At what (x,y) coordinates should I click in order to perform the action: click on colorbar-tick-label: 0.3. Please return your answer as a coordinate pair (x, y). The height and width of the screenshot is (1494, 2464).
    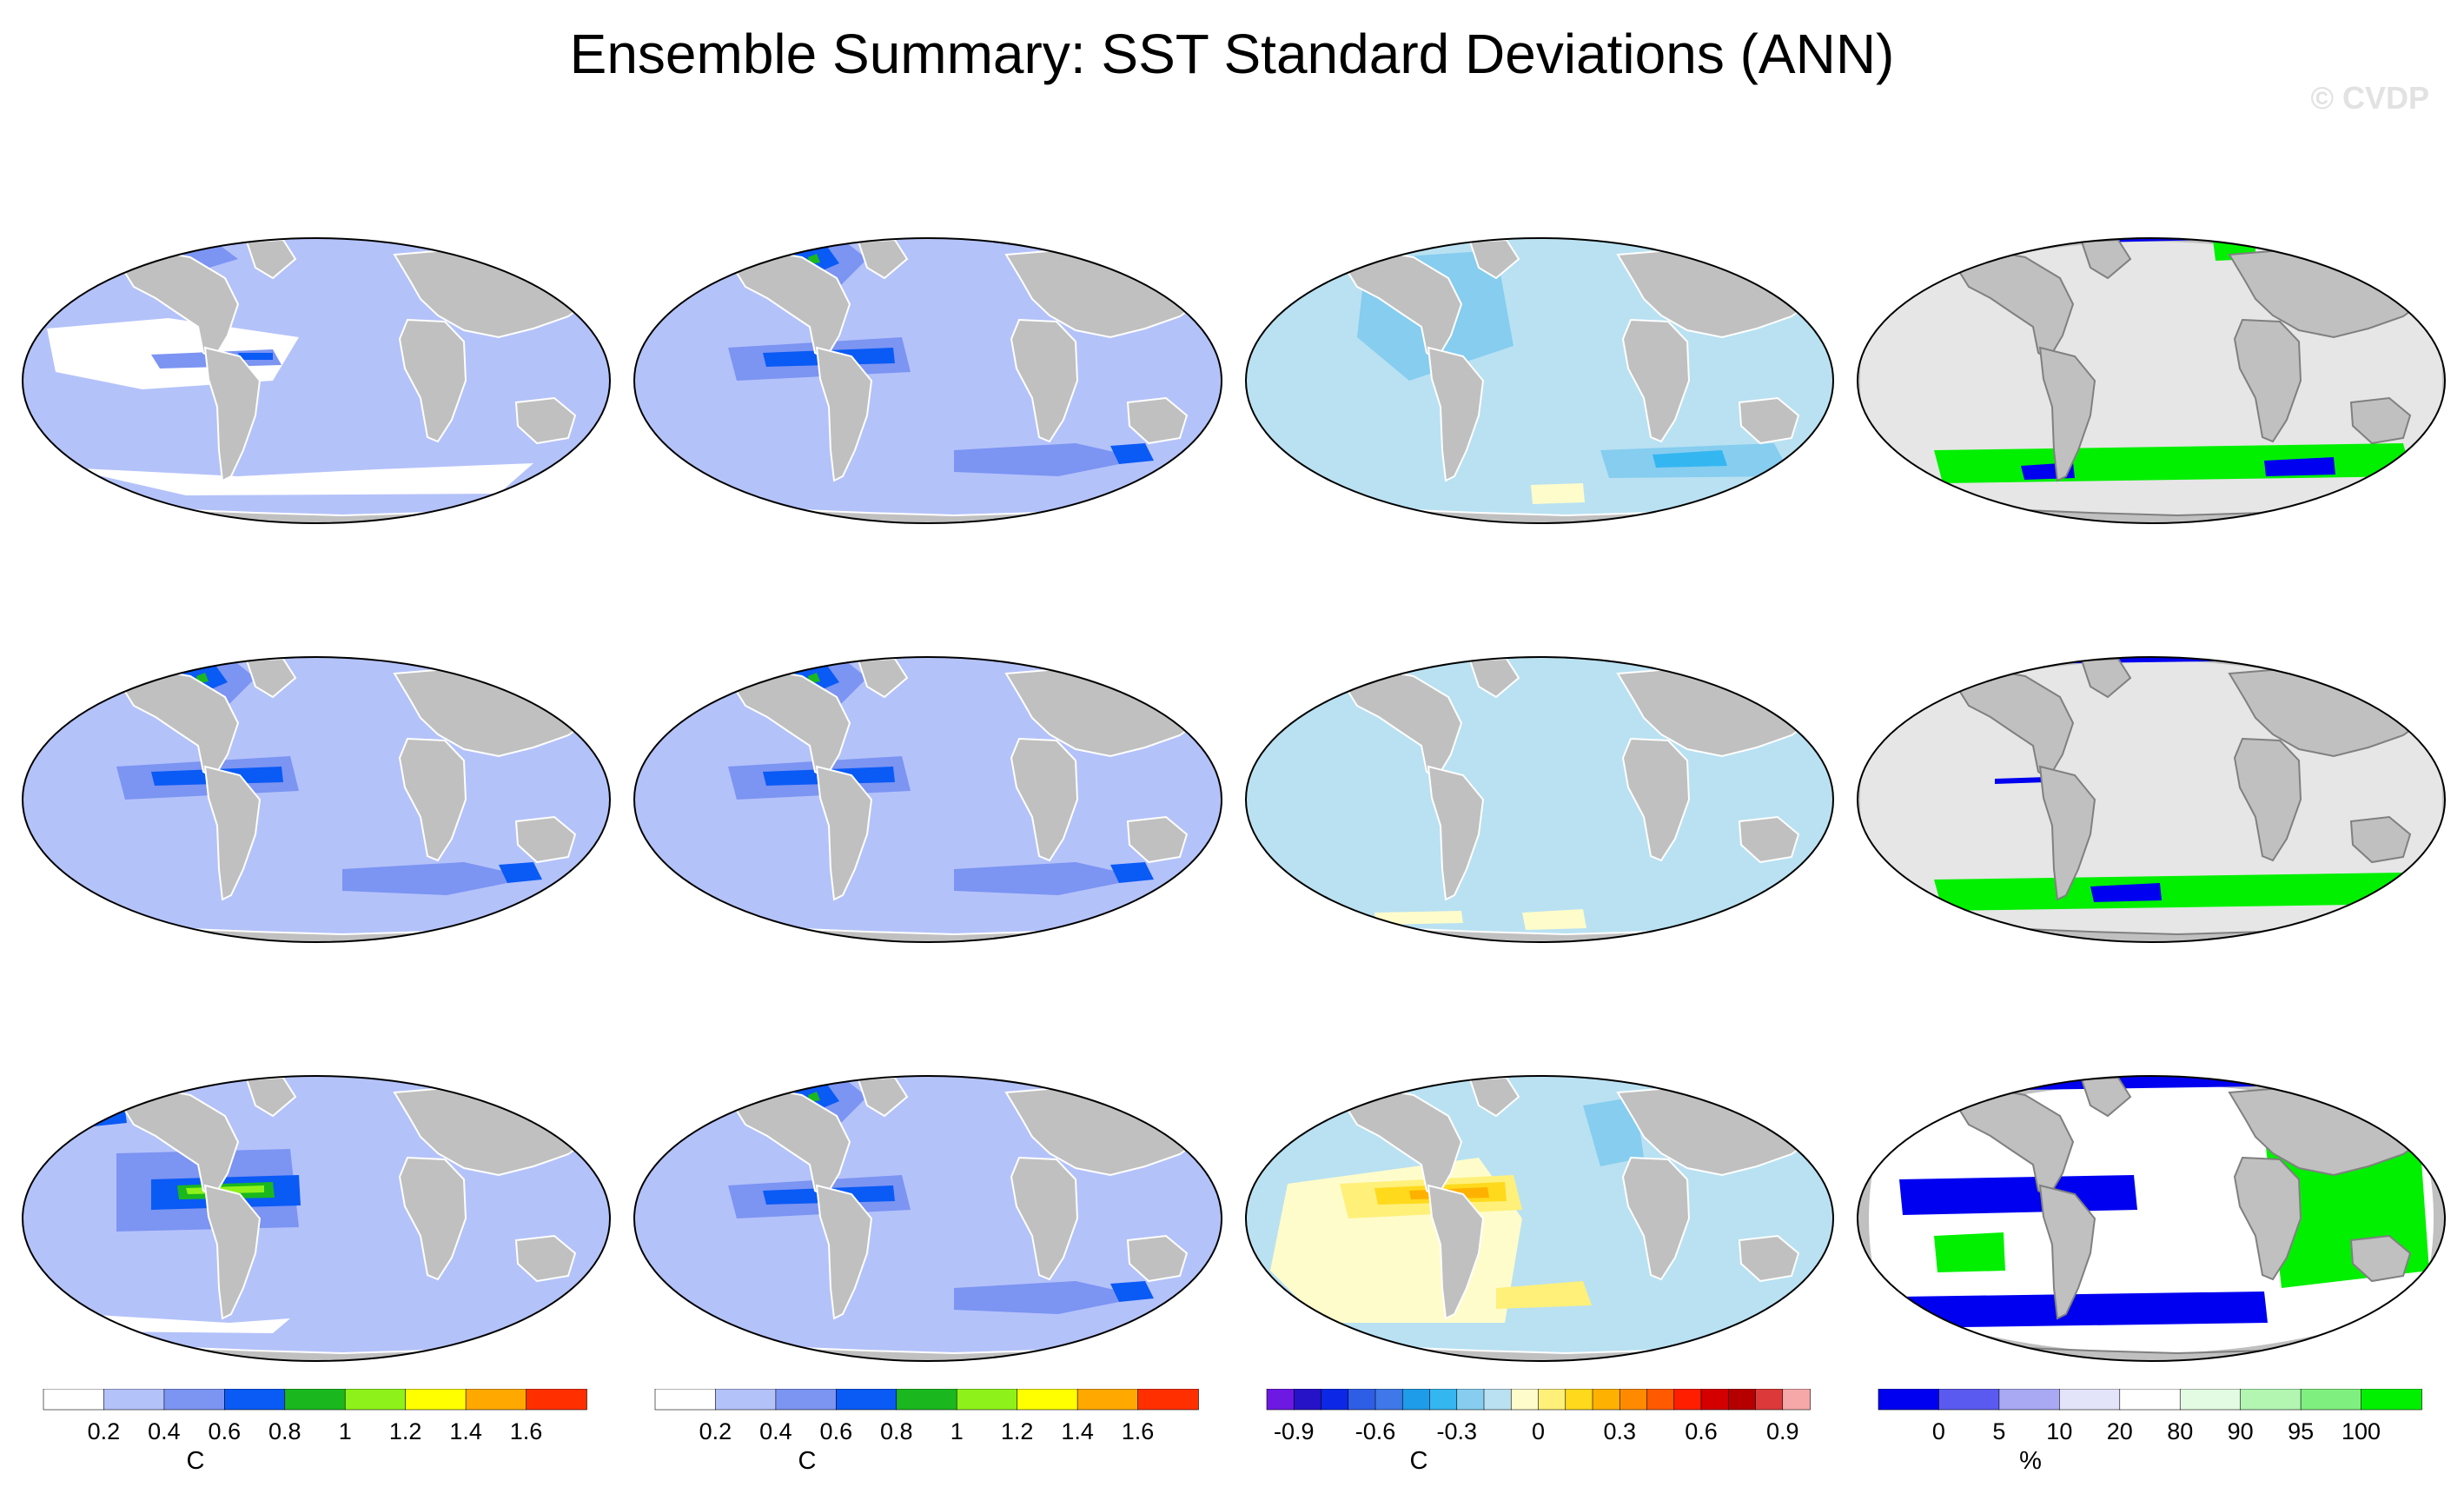
    Looking at the image, I should click on (1619, 1431).